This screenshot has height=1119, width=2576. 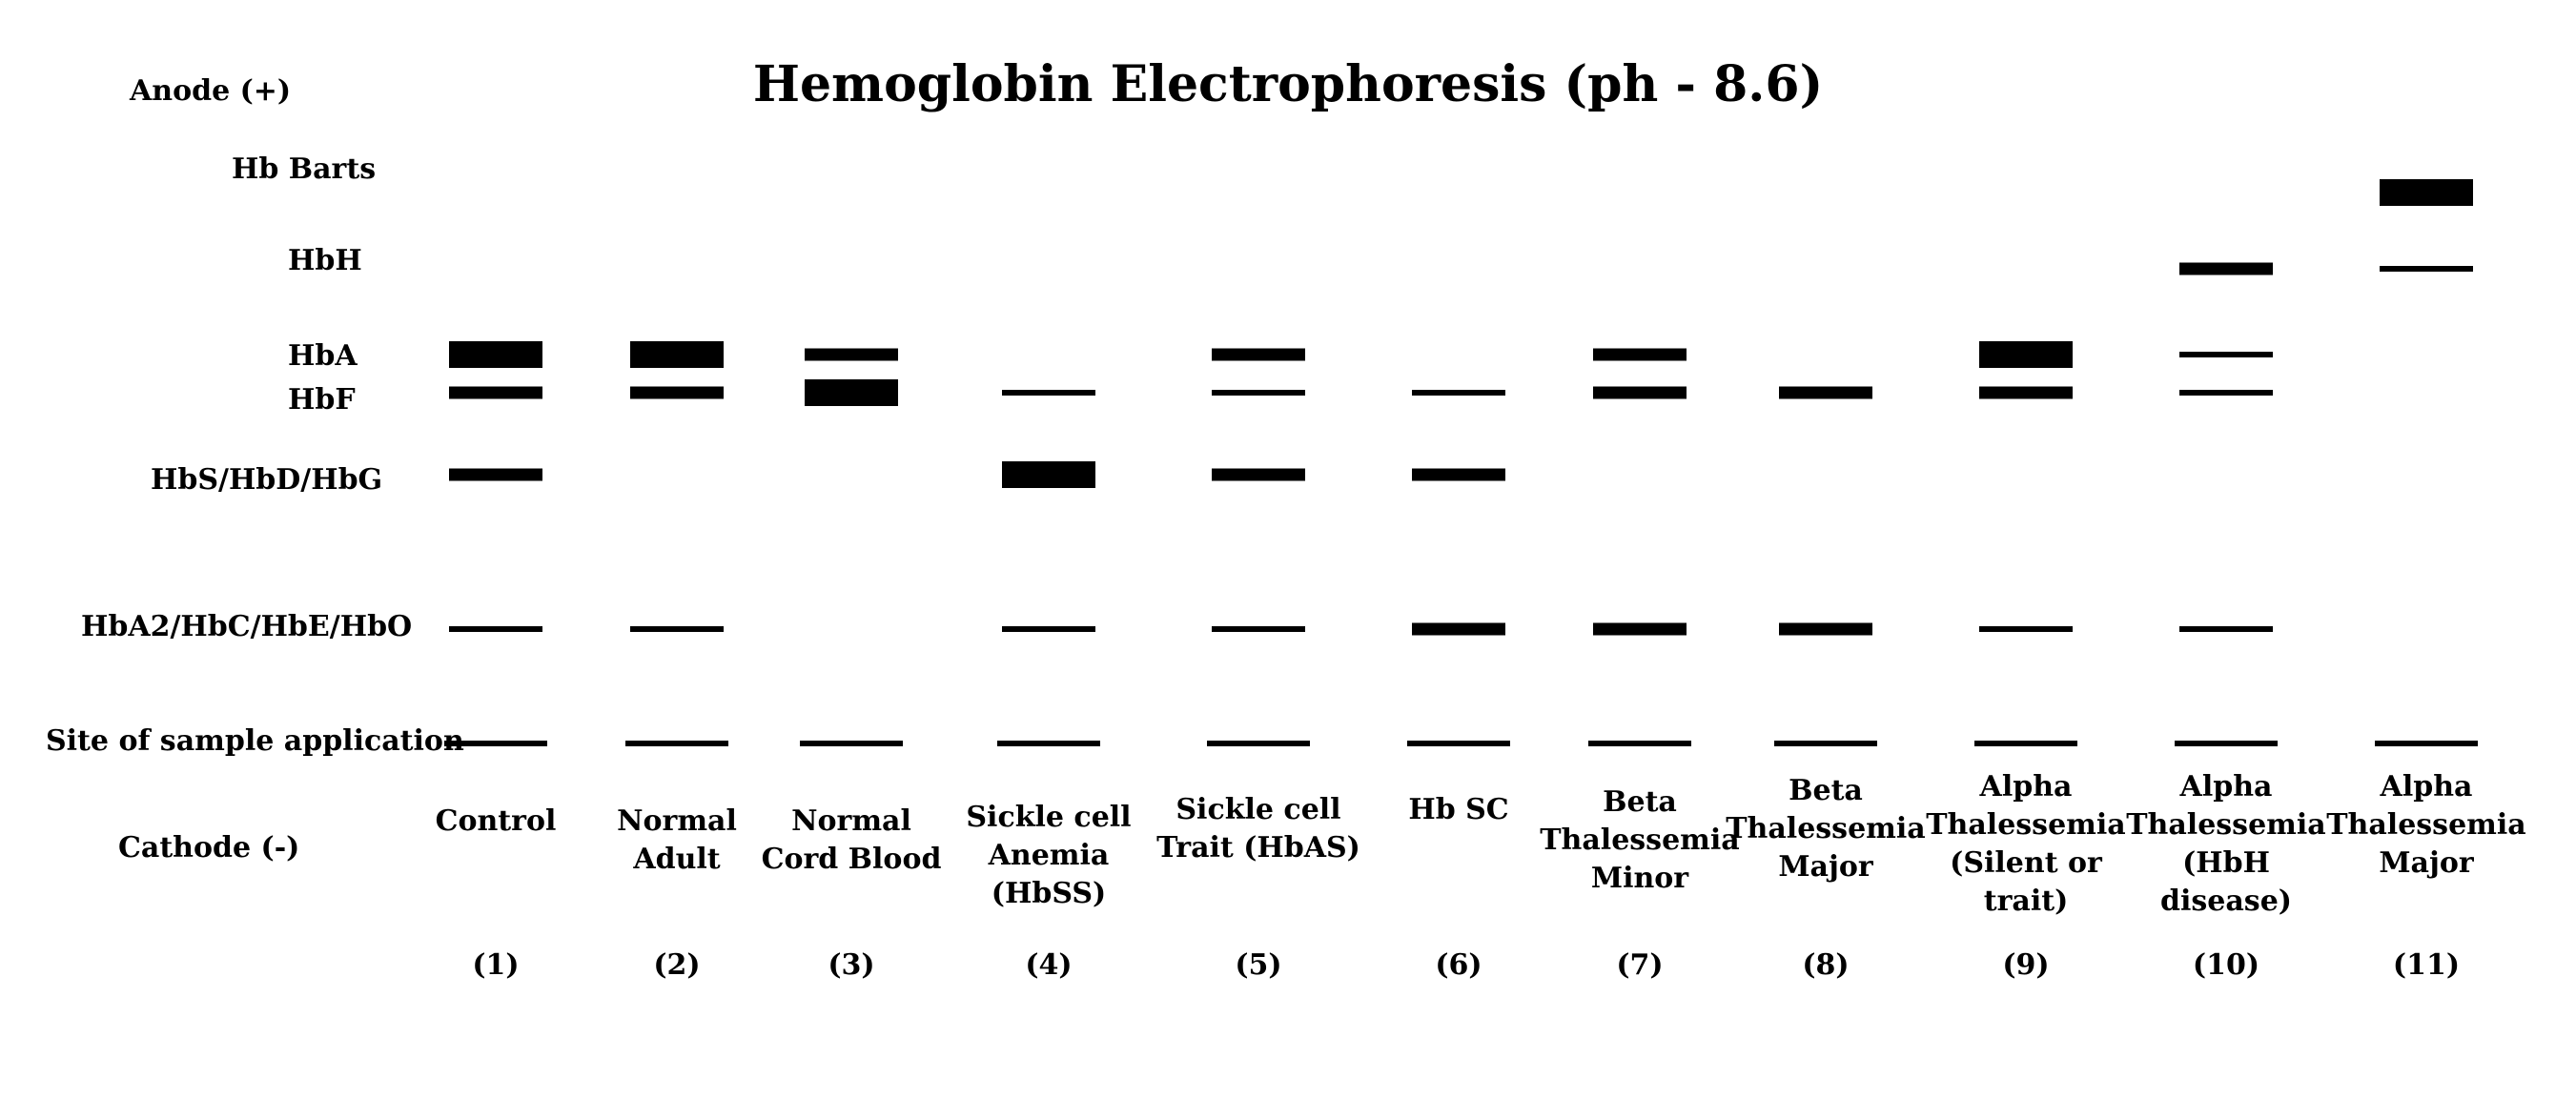 I want to click on lane-4-number: (4), so click(x=1049, y=965).